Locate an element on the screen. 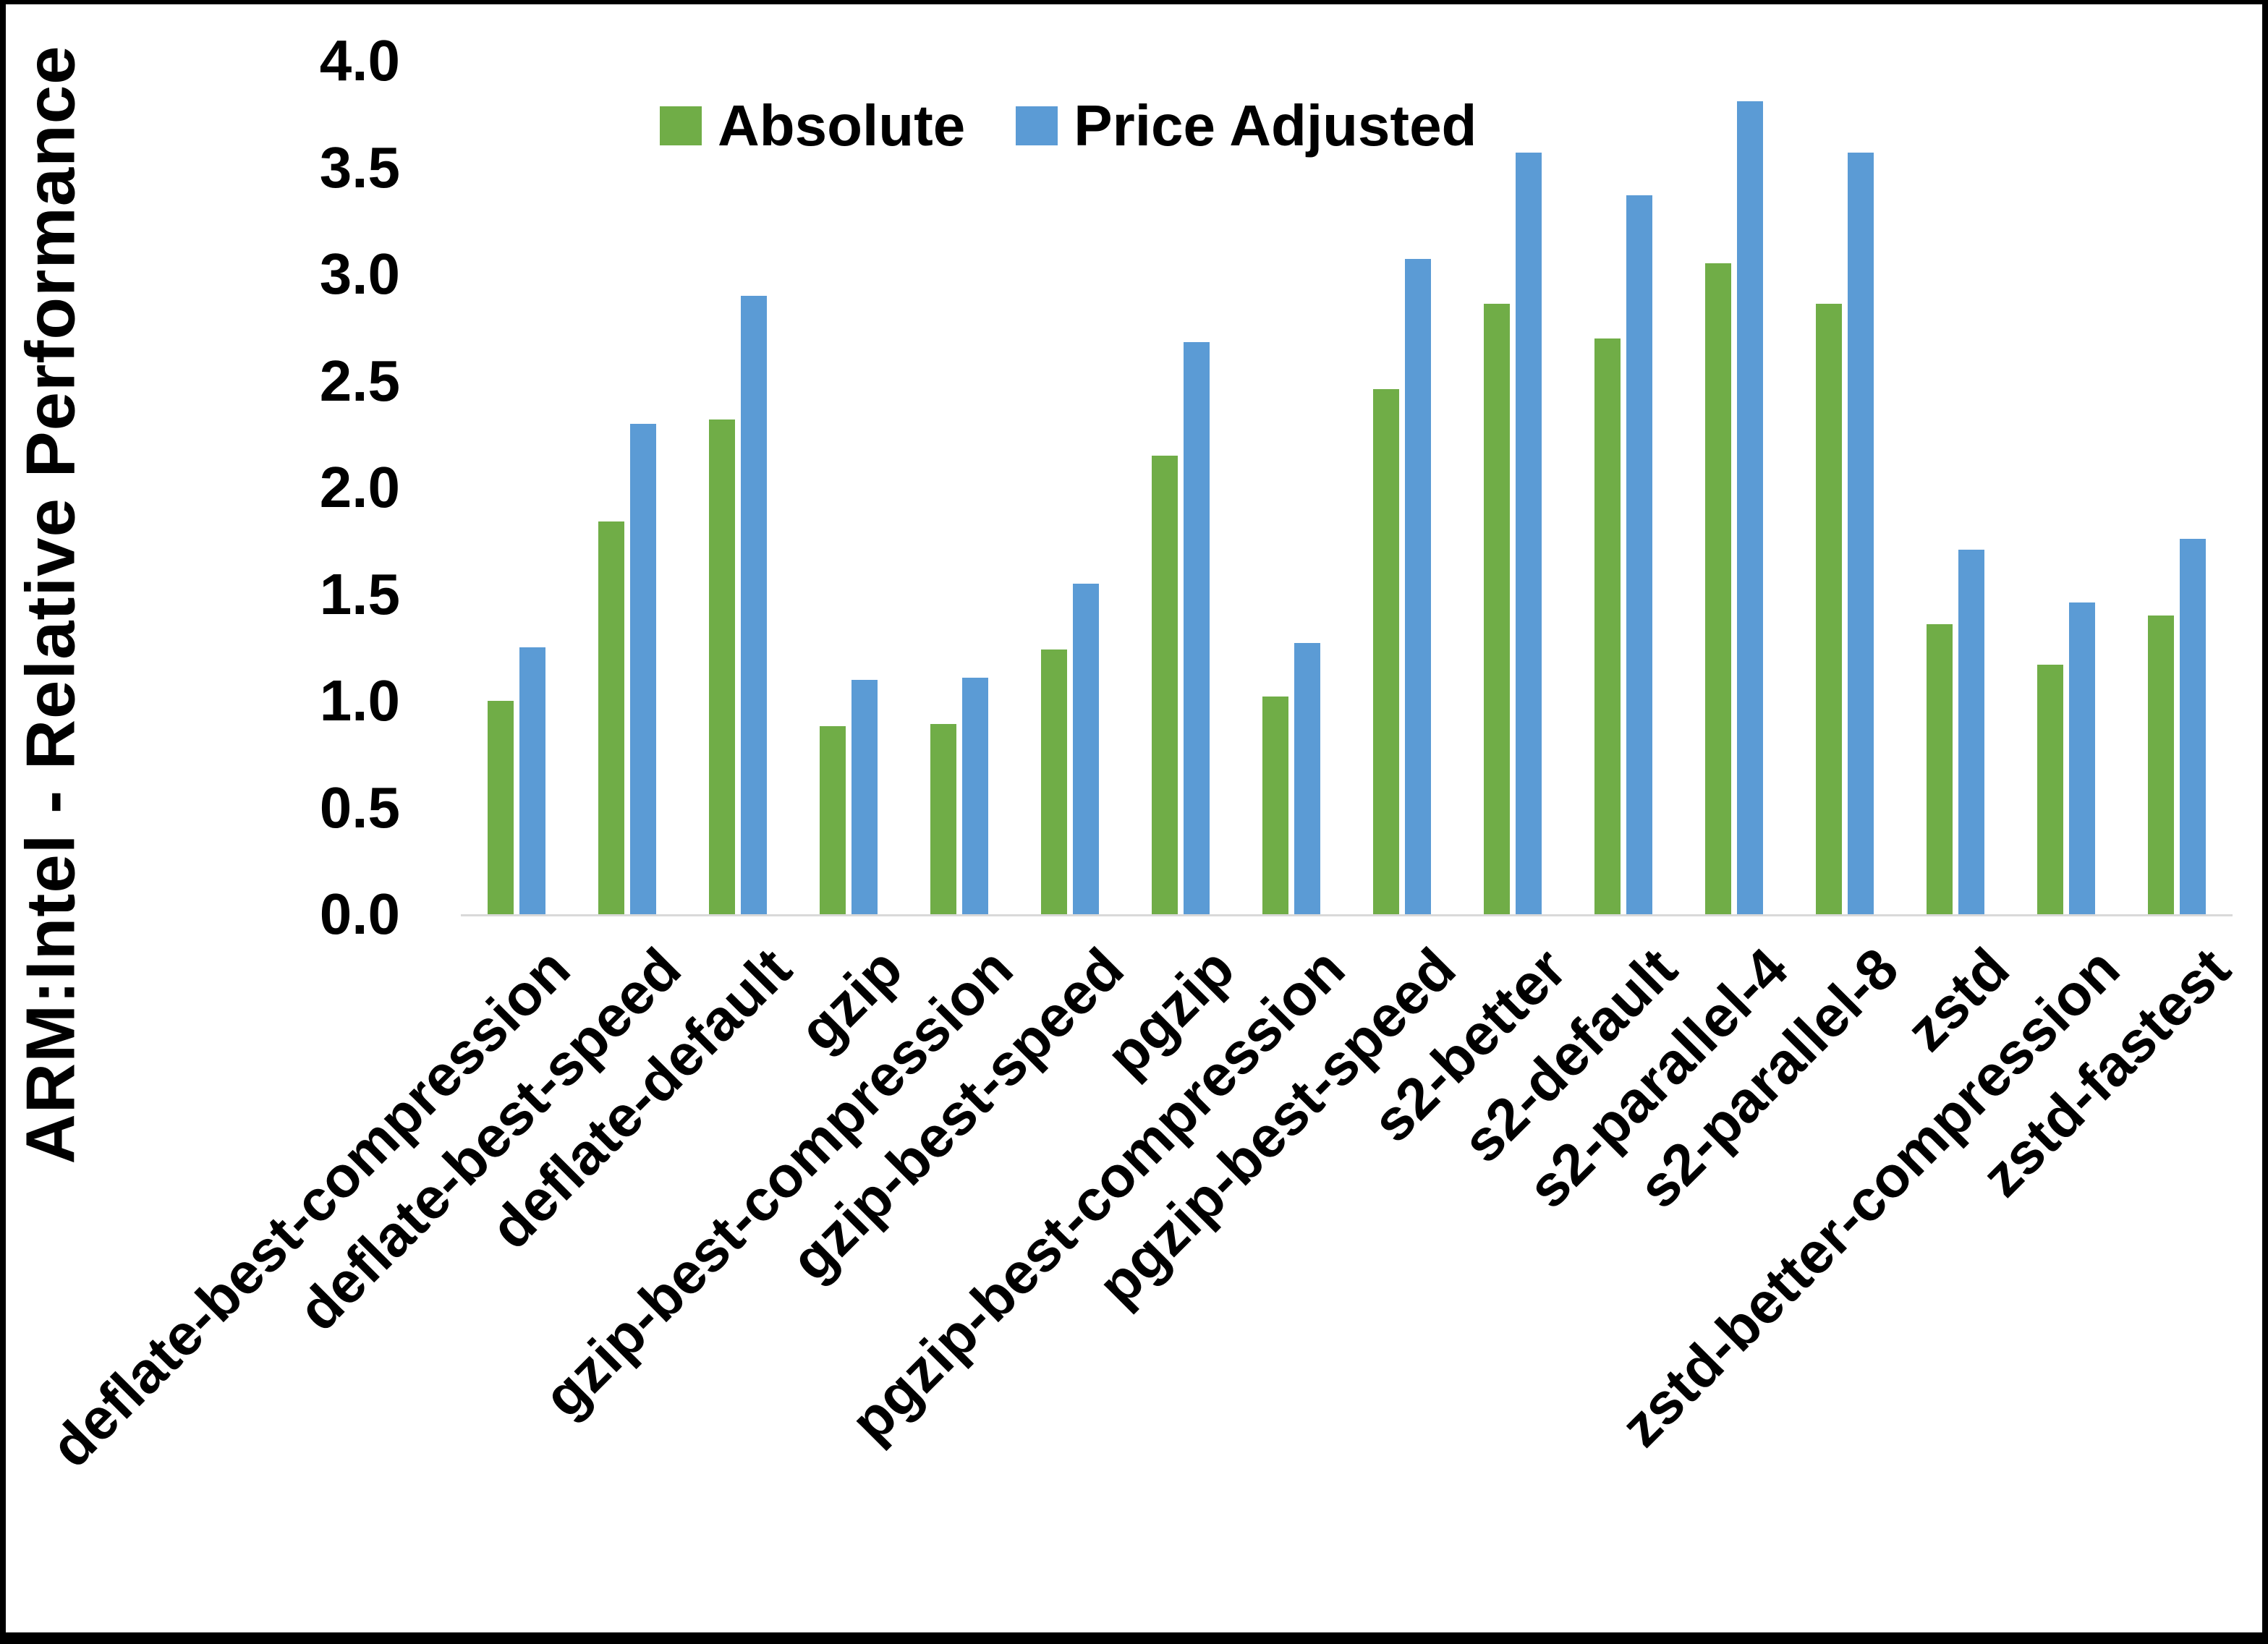 Image resolution: width=2268 pixels, height=1644 pixels. legend: Absolute Price Adjusted is located at coordinates (1068, 126).